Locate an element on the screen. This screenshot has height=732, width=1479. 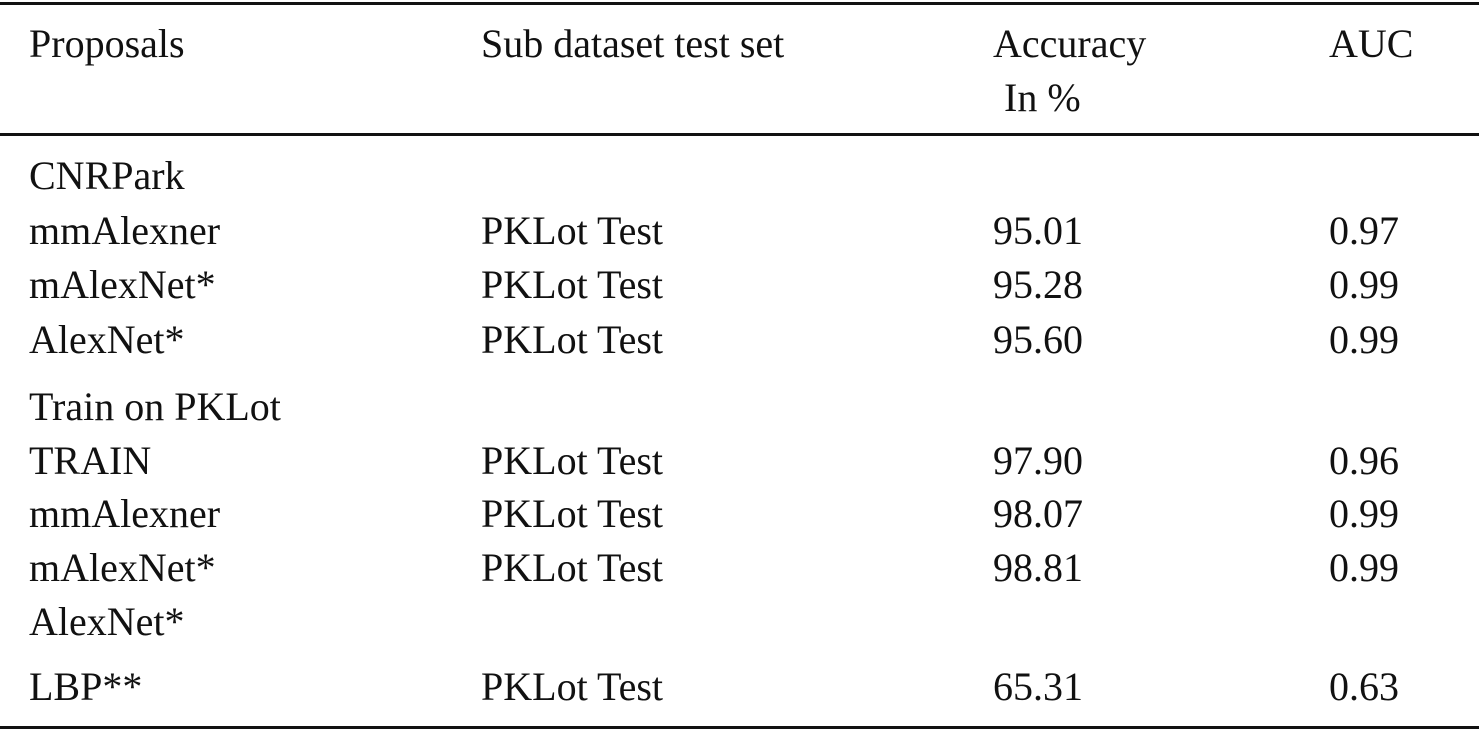
cell-accuracy: 65.31 is located at coordinates (1038, 686).